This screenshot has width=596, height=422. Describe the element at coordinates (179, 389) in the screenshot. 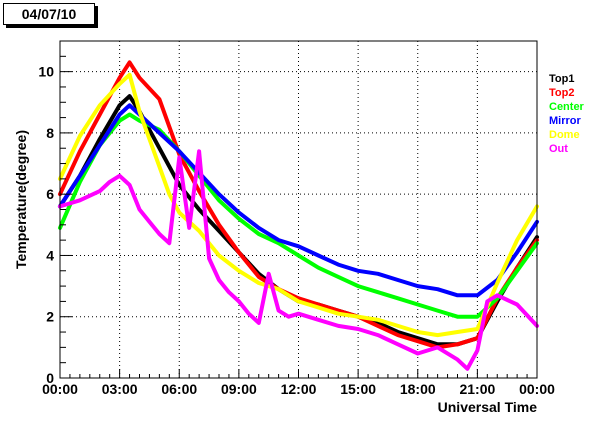

I see `x-tick-label: 06:00` at that location.